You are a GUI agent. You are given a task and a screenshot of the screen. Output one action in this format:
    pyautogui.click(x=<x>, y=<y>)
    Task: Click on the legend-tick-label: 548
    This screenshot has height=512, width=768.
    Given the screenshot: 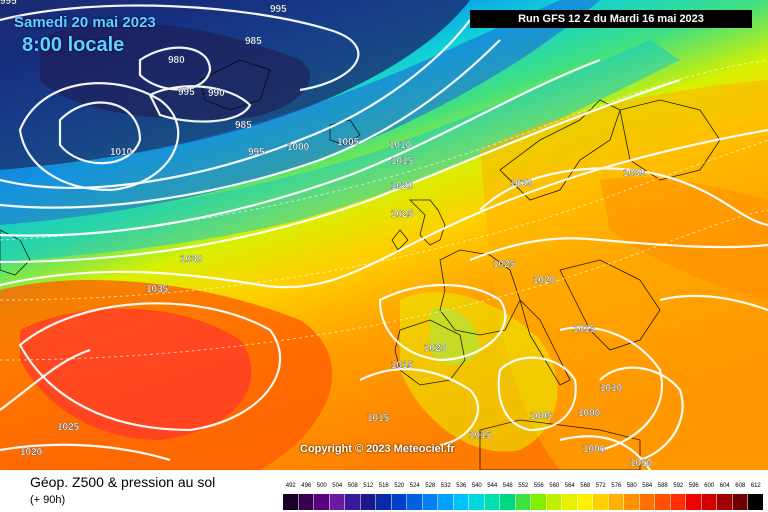 What is the action you would take?
    pyautogui.click(x=508, y=486)
    